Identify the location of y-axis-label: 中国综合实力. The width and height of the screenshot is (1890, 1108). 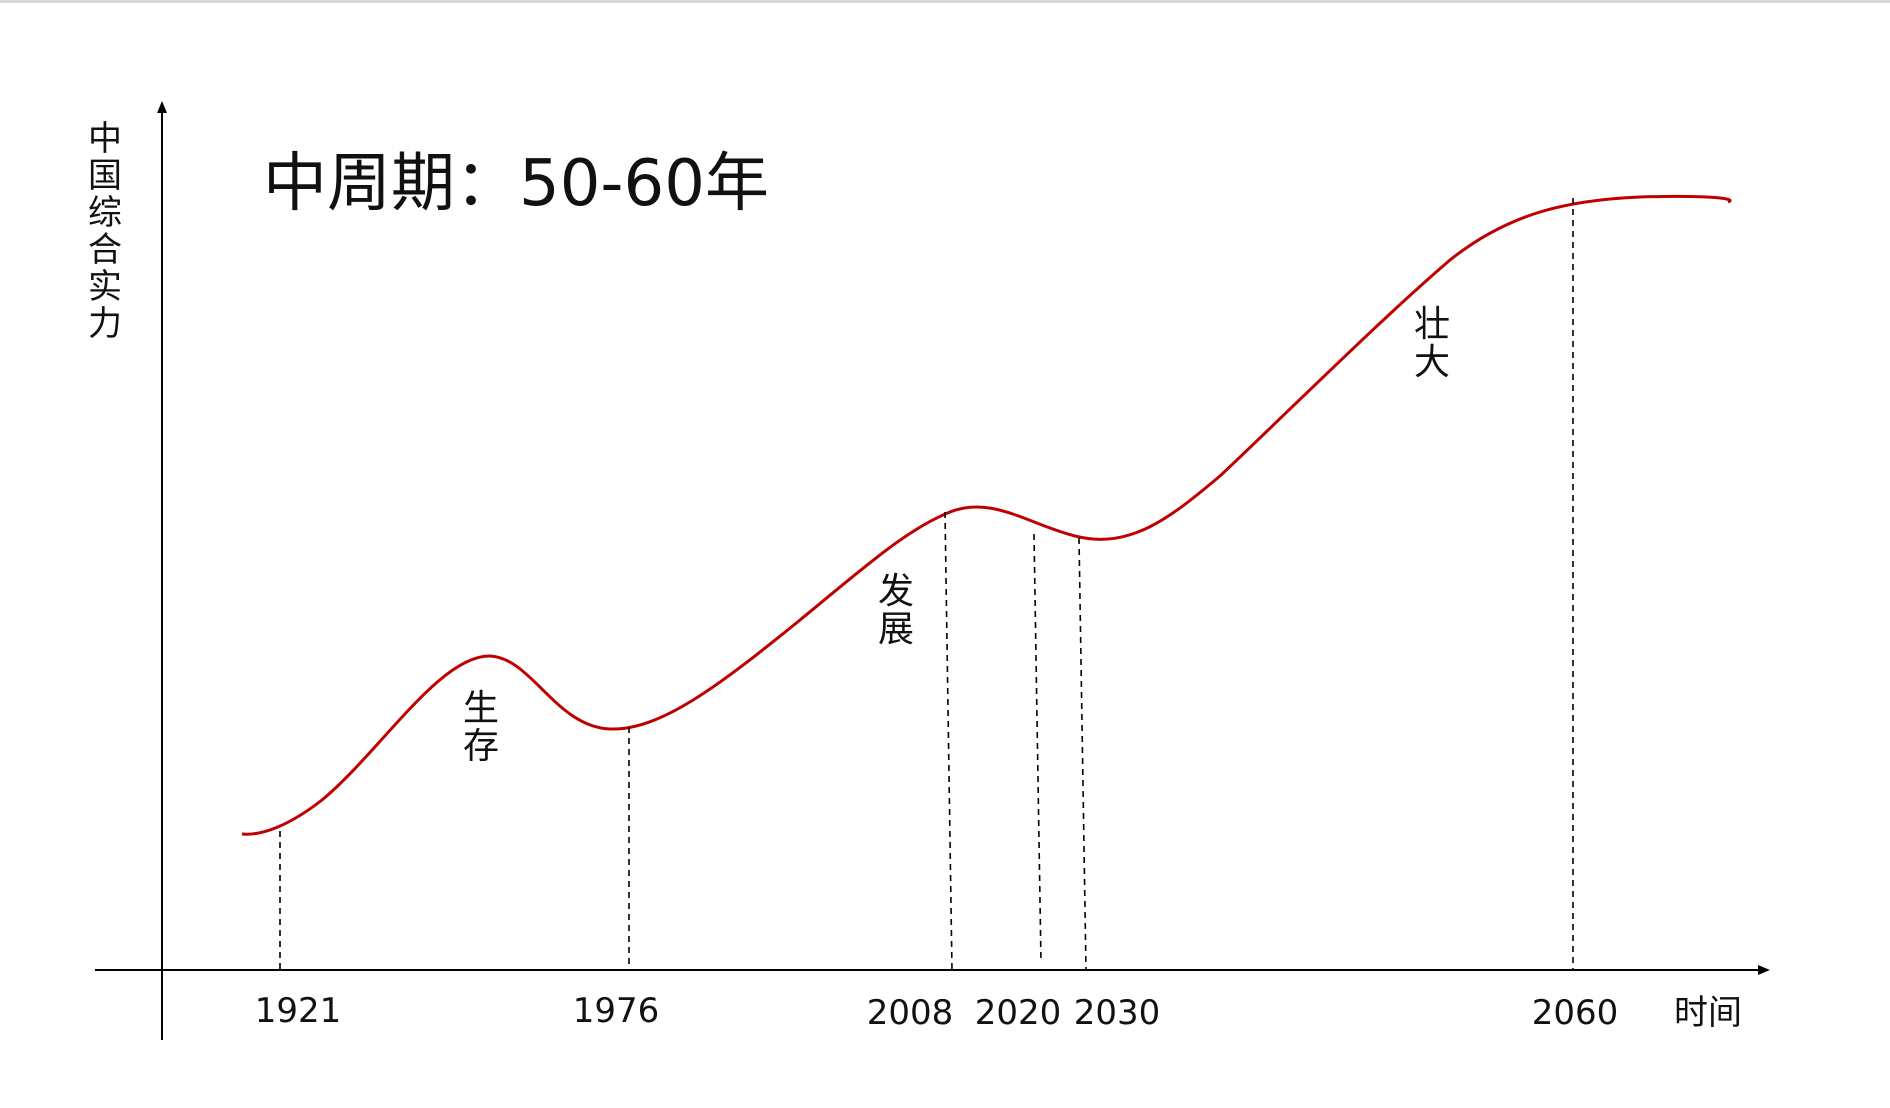
(105, 231).